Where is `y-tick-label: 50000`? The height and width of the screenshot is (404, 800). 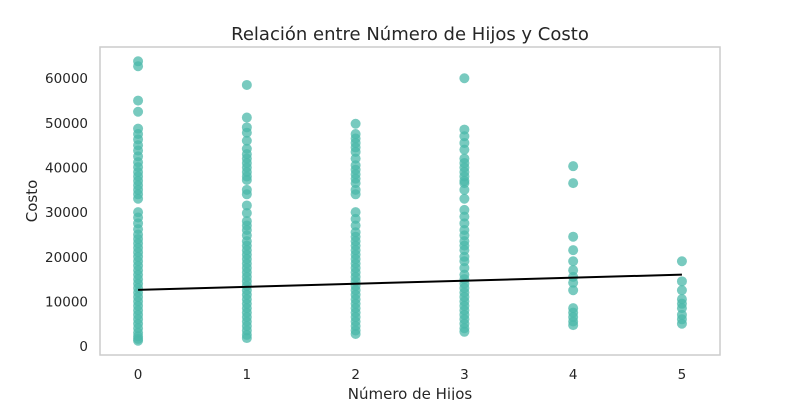
y-tick-label: 50000 is located at coordinates (66, 124).